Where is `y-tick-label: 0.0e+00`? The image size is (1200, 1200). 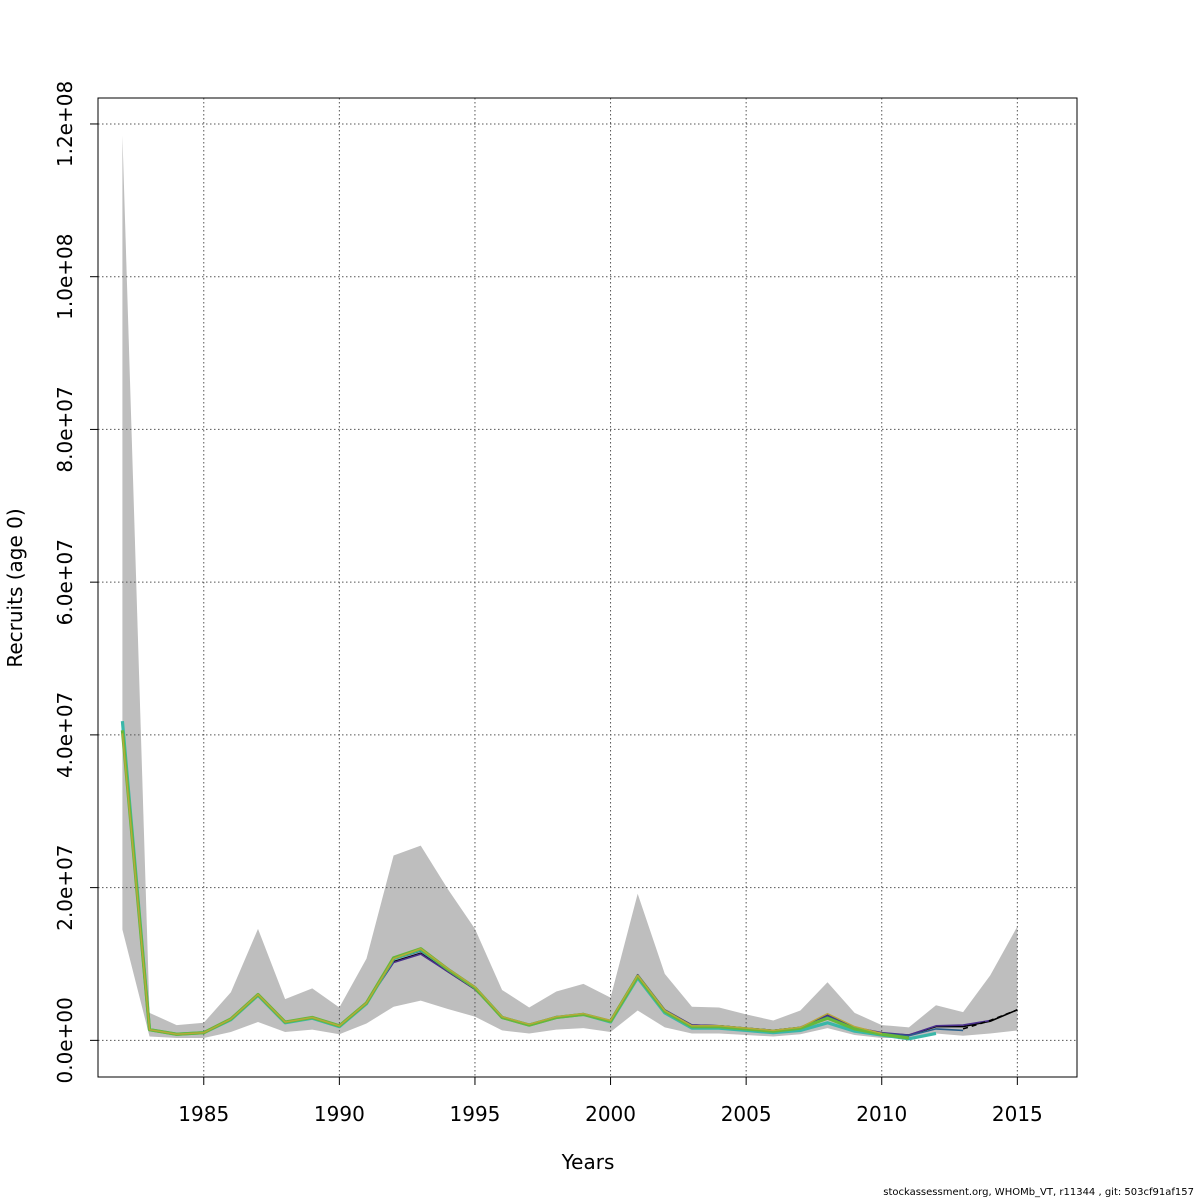
y-tick-label: 0.0e+00 is located at coordinates (65, 1040).